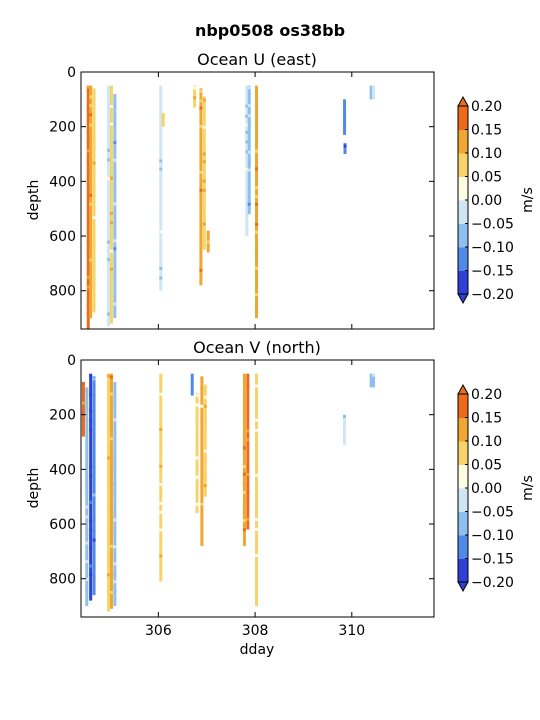 Image resolution: width=540 pixels, height=720 pixels. What do you see at coordinates (492, 583) in the screenshot?
I see `colorbar-tick-label: −0.20` at bounding box center [492, 583].